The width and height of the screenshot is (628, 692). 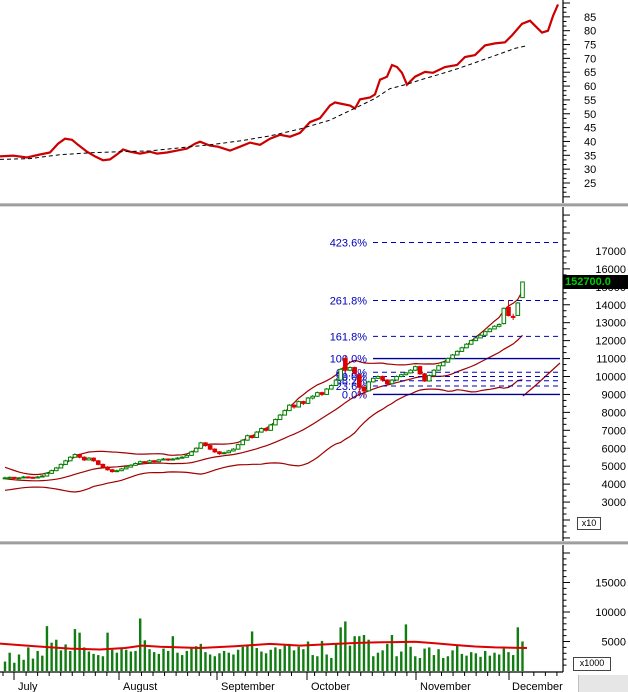 I want to click on x-axis-month-label: July, so click(x=28, y=686).